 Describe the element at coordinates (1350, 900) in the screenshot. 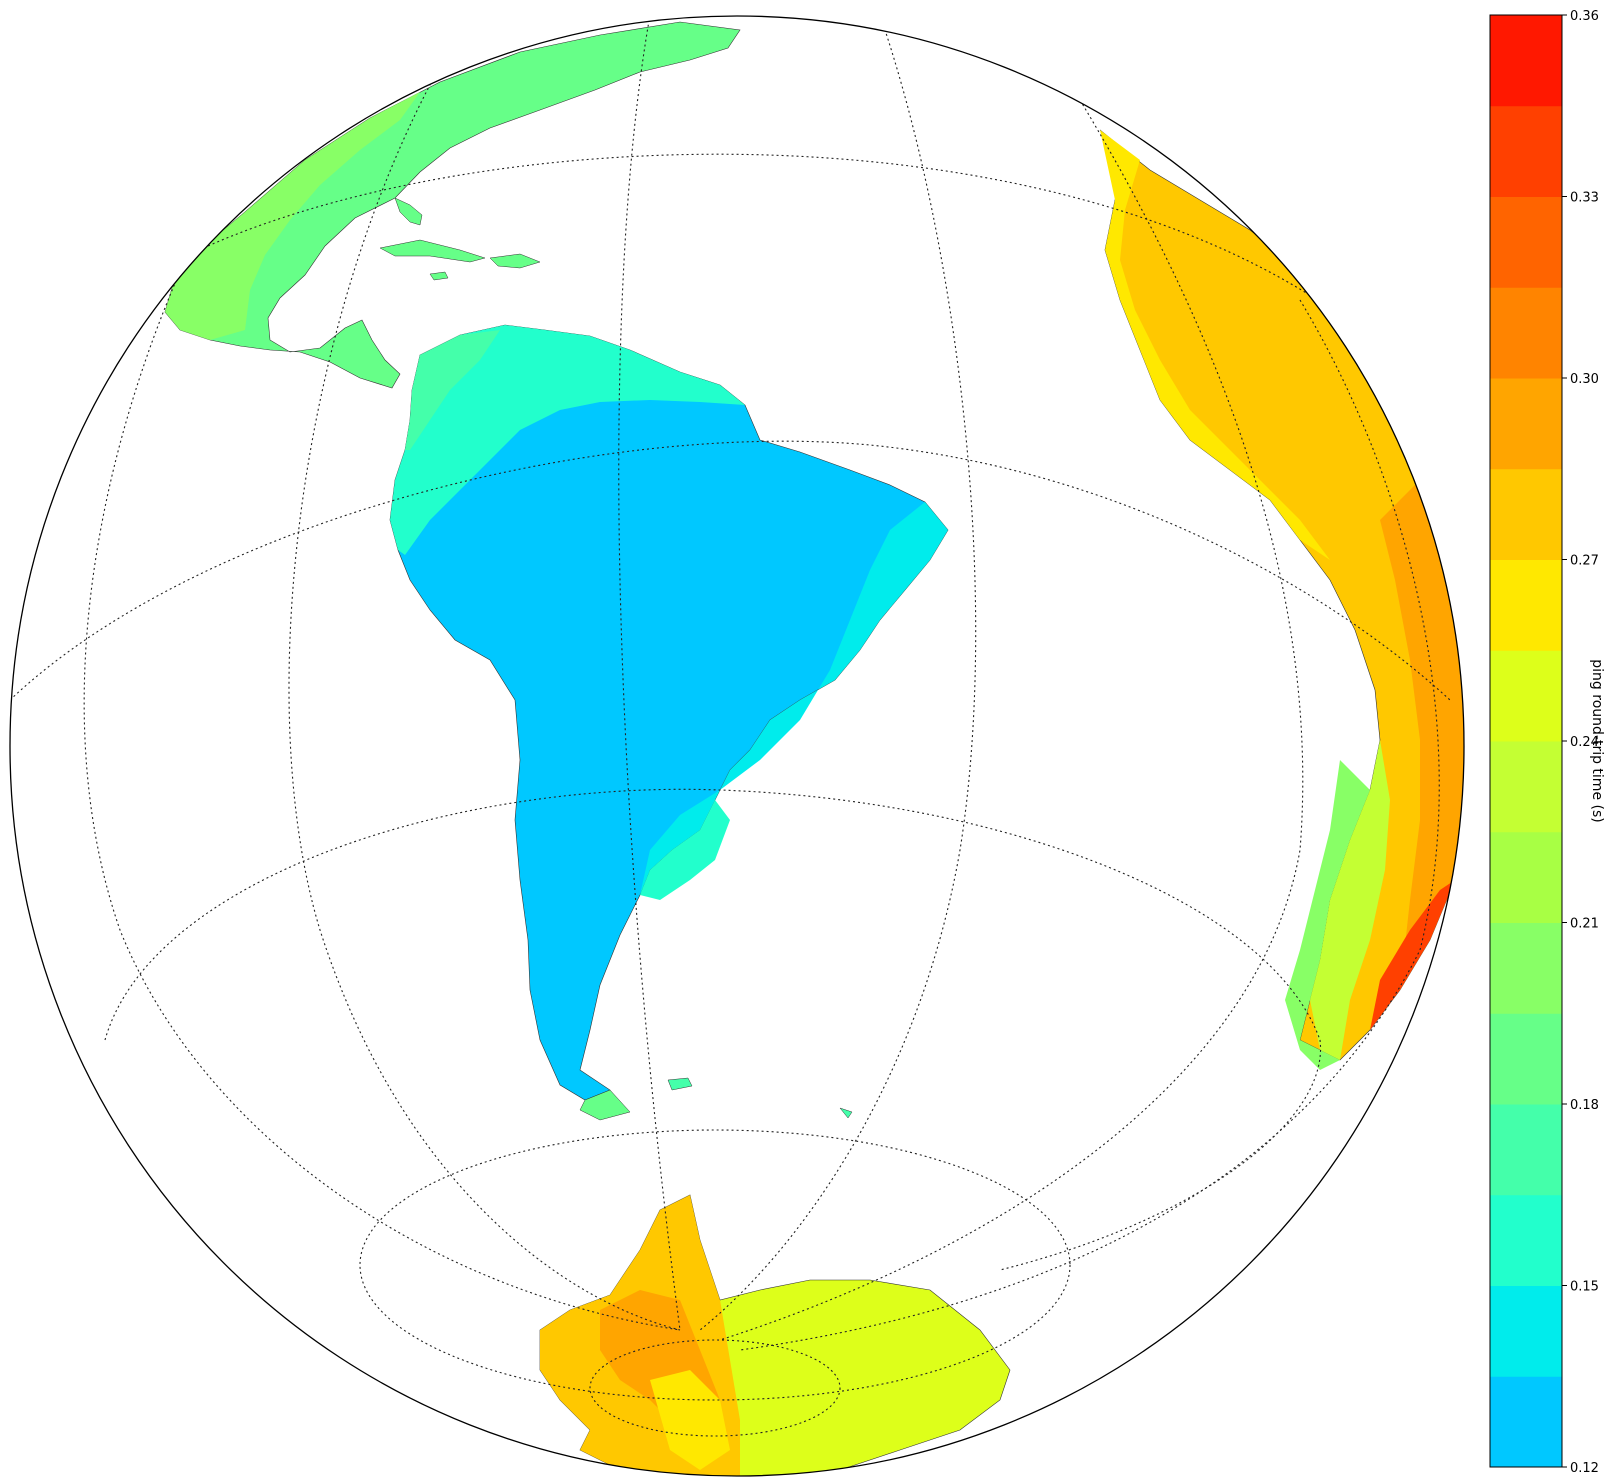

I see `africa-south-band` at that location.